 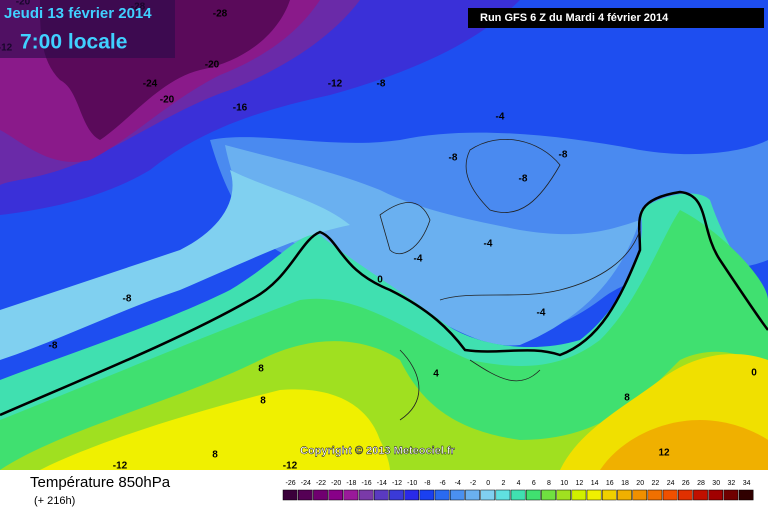 What do you see at coordinates (564, 483) in the screenshot?
I see `legend-label: 10` at bounding box center [564, 483].